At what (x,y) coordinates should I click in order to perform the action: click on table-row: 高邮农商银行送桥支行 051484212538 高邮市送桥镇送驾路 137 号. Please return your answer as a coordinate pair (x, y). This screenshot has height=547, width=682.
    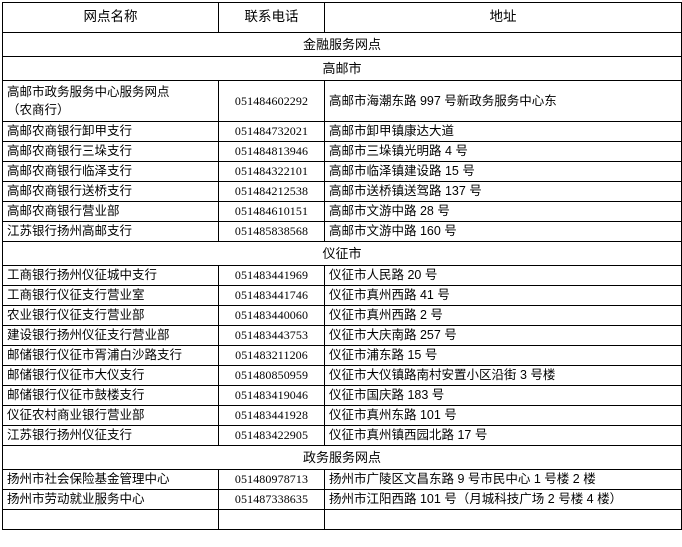
    Looking at the image, I should click on (342, 191).